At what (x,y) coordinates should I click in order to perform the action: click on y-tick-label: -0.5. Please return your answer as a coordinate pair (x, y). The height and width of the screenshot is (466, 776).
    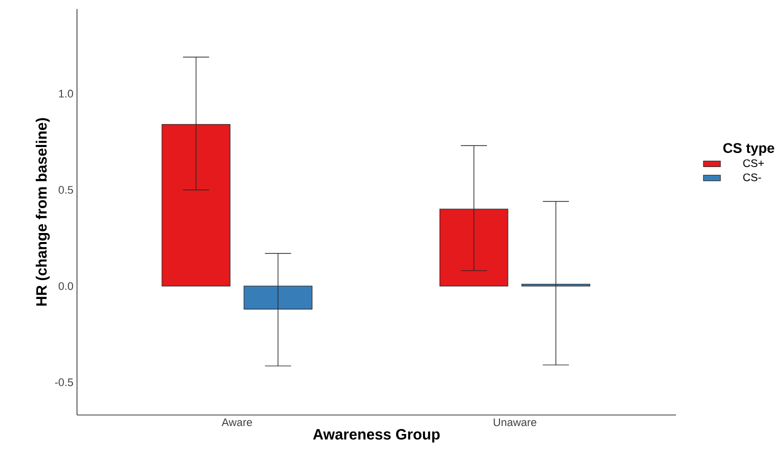
    Looking at the image, I should click on (64, 382).